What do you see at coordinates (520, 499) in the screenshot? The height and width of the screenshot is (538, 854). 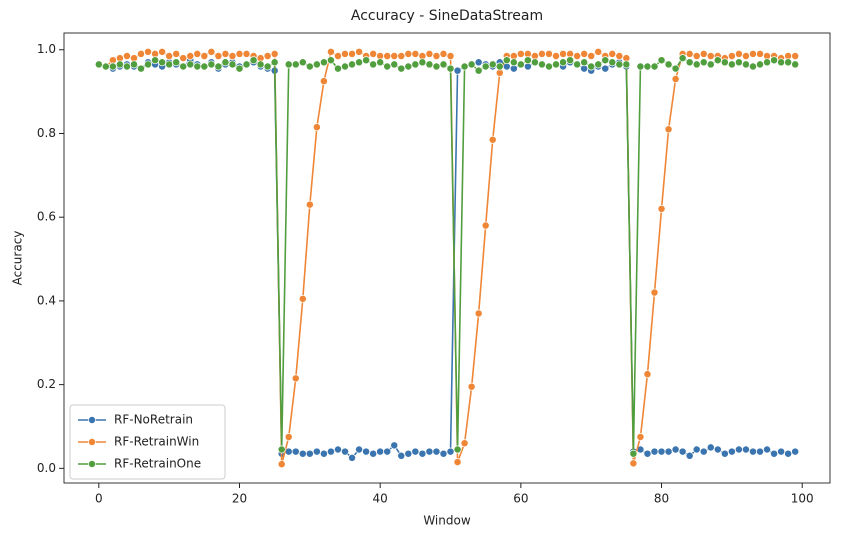 I see `x-tick-label: 60` at bounding box center [520, 499].